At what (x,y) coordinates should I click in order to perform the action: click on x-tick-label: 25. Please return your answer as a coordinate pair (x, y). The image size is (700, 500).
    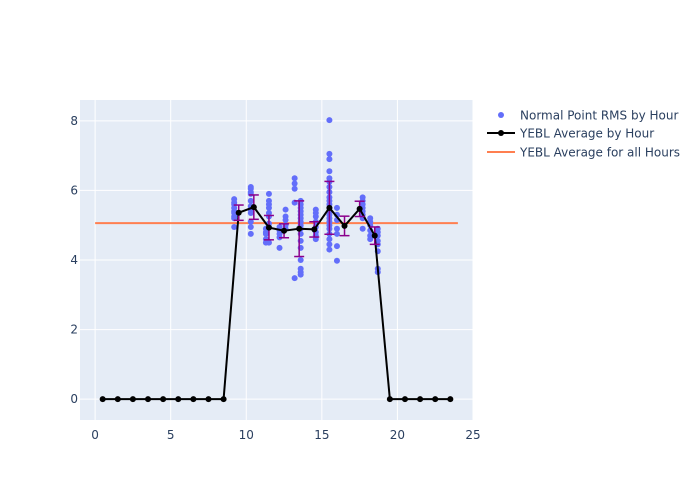
    Looking at the image, I should click on (472, 435).